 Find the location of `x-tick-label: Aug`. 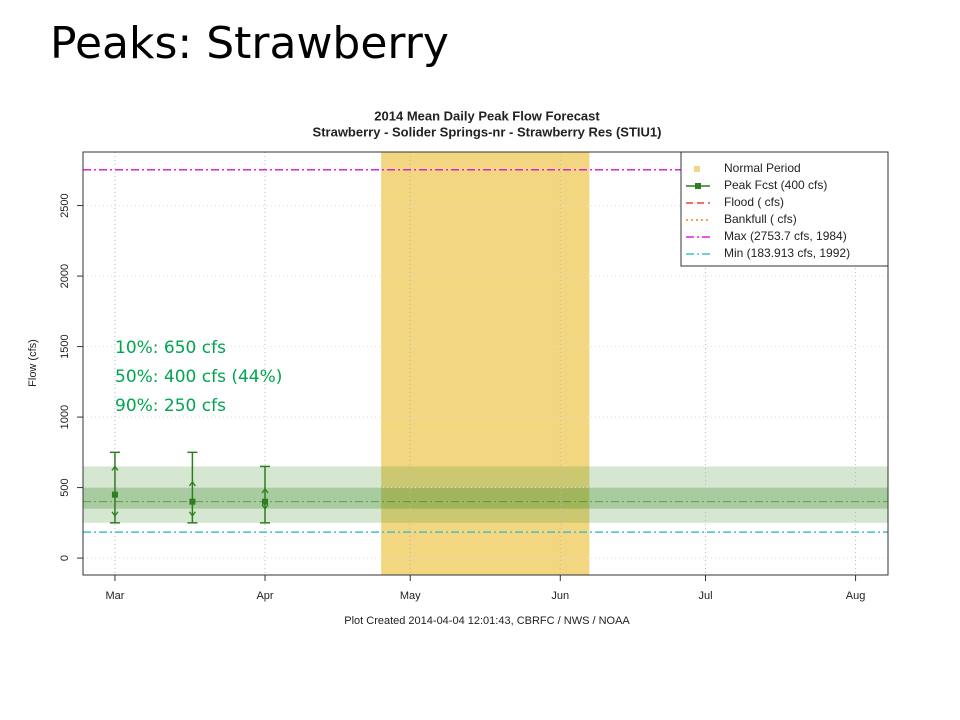

x-tick-label: Aug is located at coordinates (856, 596).